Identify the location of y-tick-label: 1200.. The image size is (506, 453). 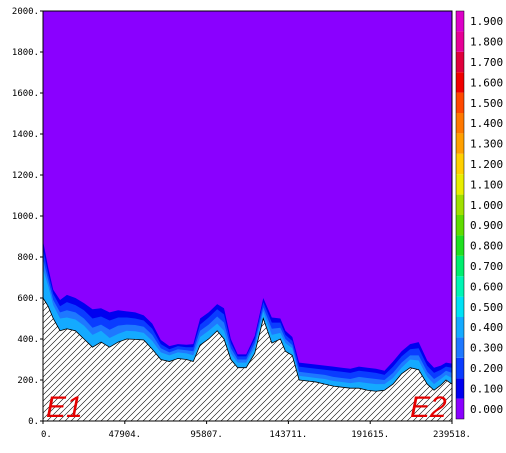
(25, 176).